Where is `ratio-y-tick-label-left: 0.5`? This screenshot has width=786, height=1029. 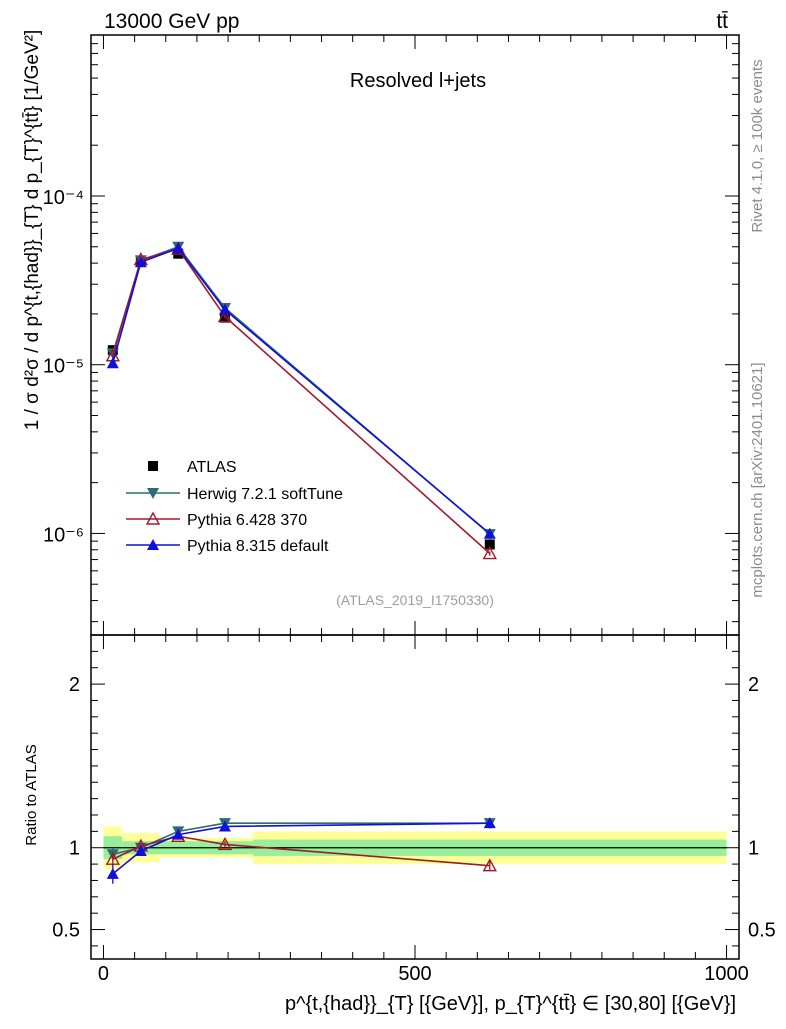 ratio-y-tick-label-left: 0.5 is located at coordinates (66, 931).